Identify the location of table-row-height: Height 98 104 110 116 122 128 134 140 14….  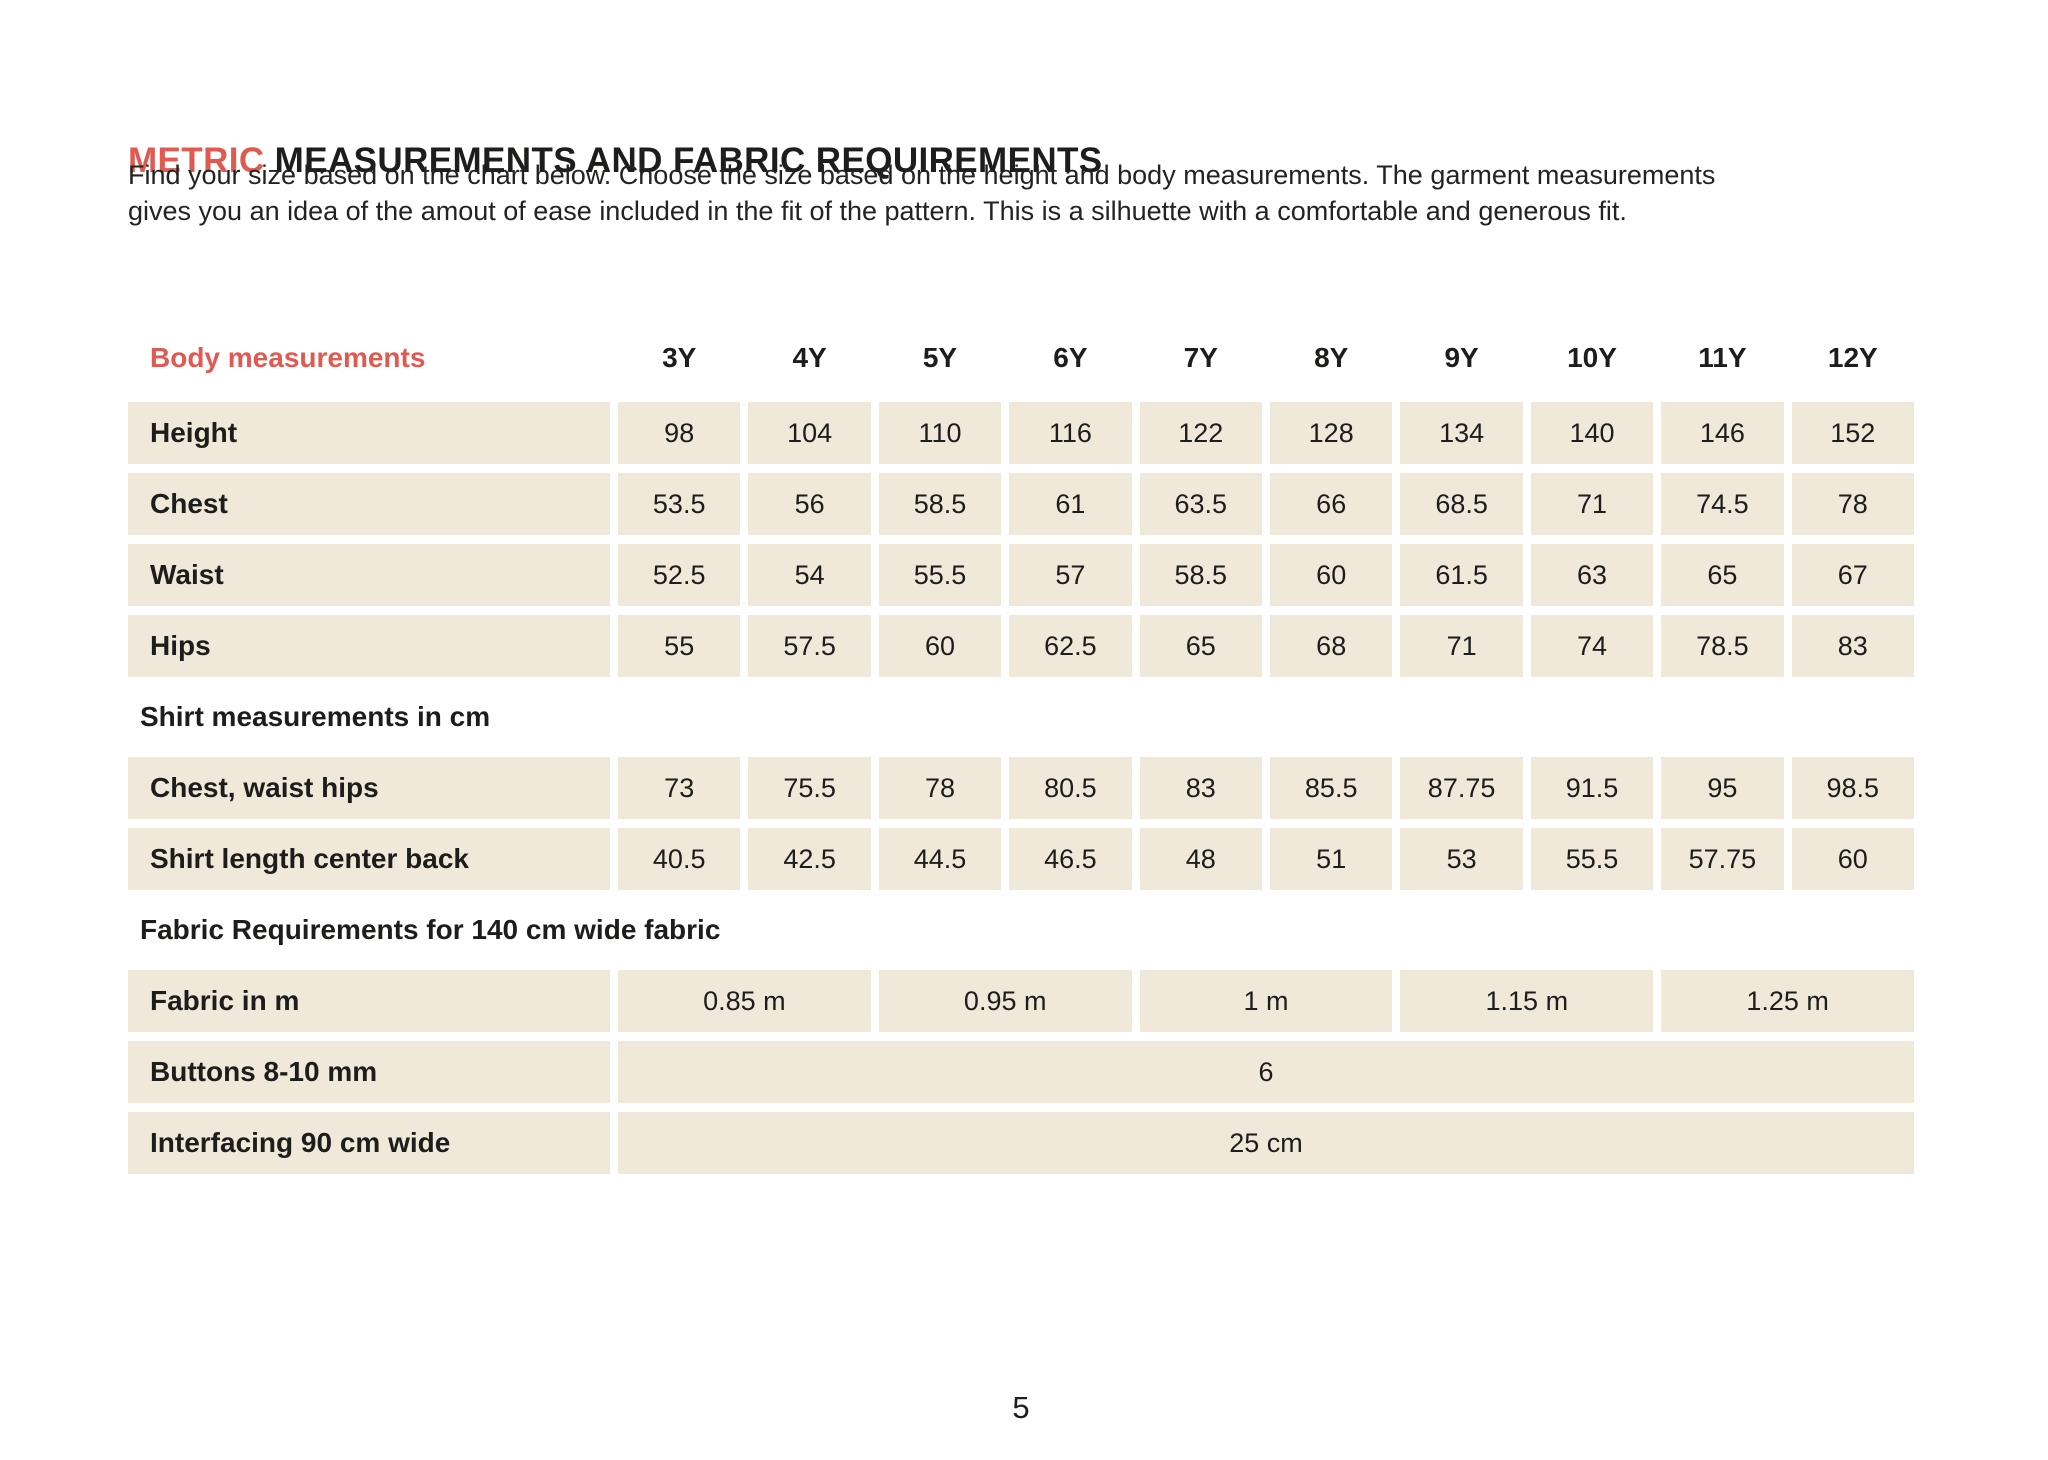
(1021, 433).